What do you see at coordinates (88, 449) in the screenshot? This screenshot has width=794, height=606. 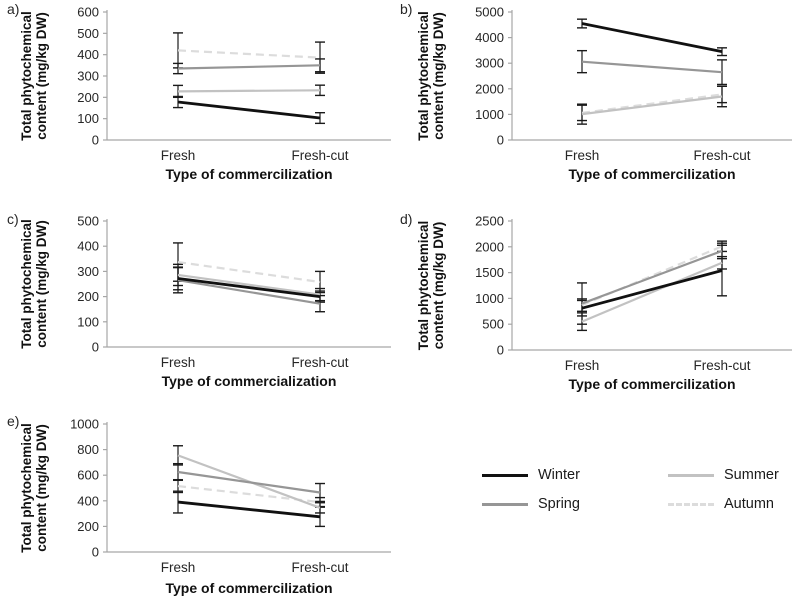 I see `svg-text: 800` at bounding box center [88, 449].